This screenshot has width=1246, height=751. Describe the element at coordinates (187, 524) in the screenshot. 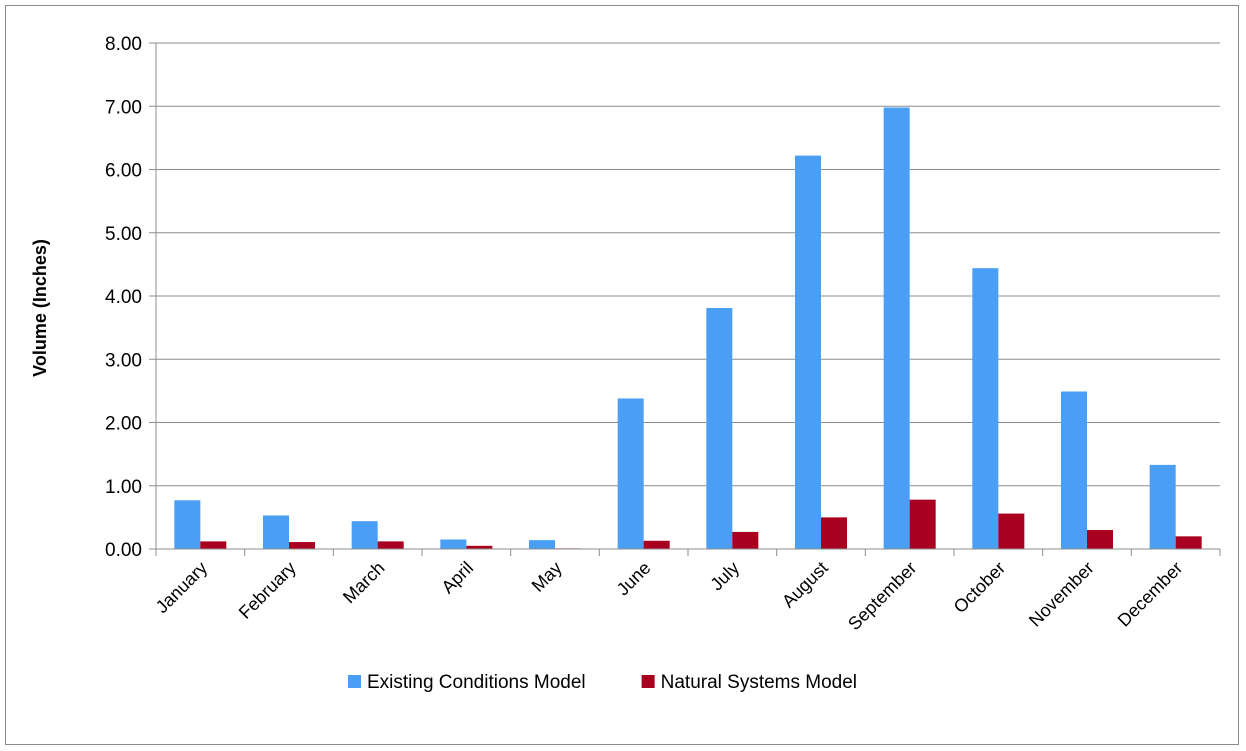

I see `bar-existing-conditions-model-january` at that location.